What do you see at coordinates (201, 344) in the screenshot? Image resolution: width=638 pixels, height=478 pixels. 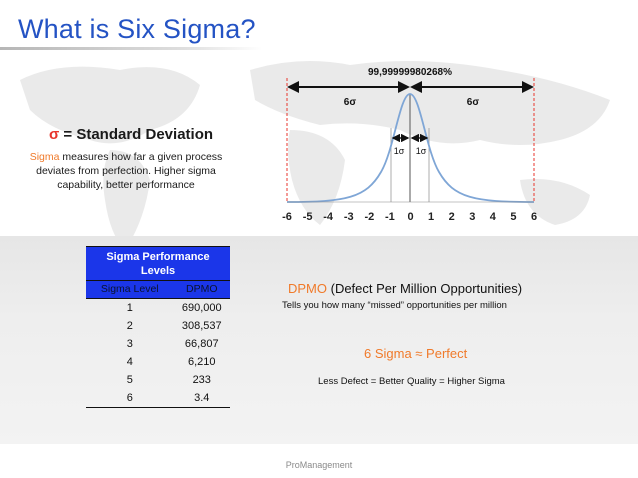 I see `dpmo-cell: 66,807` at bounding box center [201, 344].